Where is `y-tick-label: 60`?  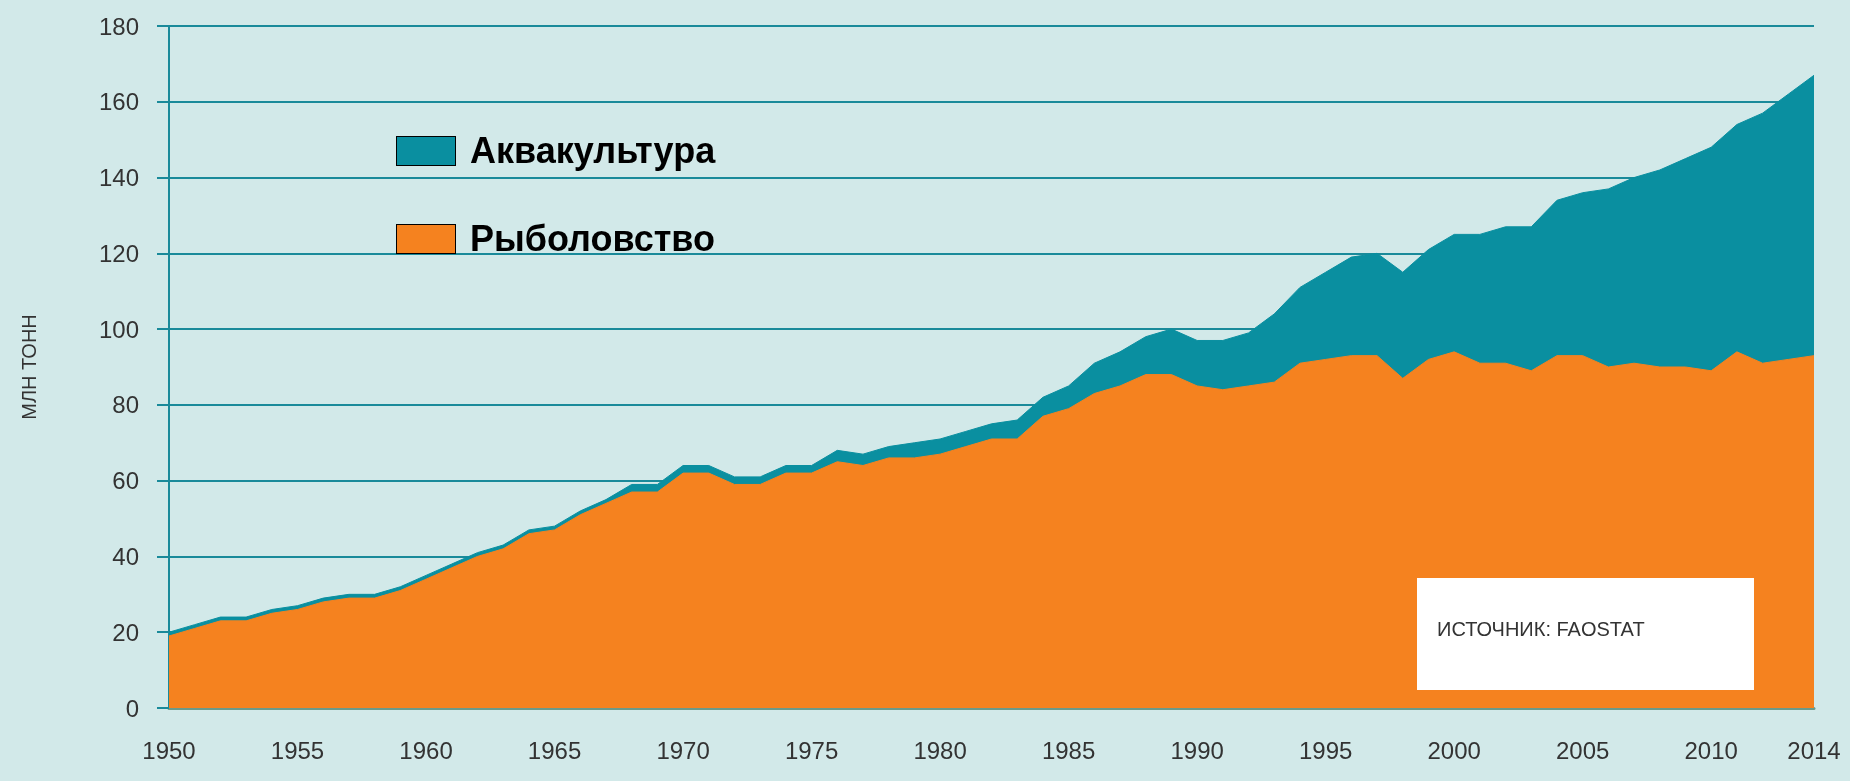 y-tick-label: 60 is located at coordinates (125, 481).